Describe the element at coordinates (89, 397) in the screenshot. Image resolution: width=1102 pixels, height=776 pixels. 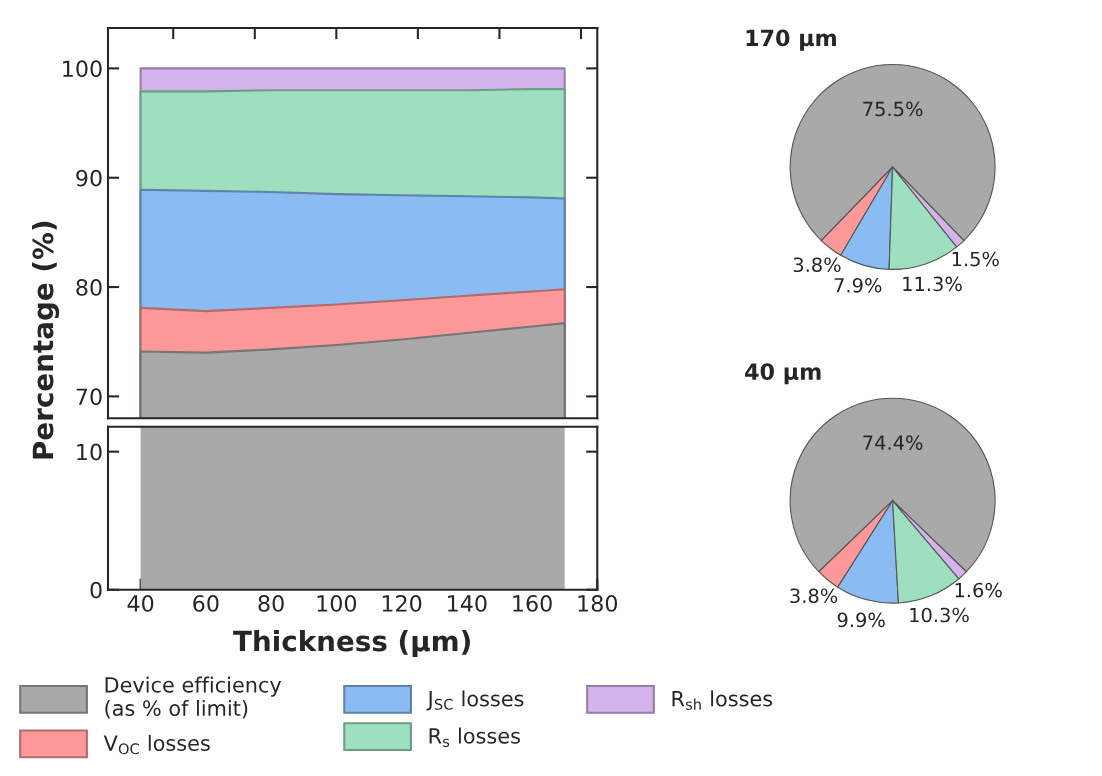
I see `y-tick-label: 70` at that location.